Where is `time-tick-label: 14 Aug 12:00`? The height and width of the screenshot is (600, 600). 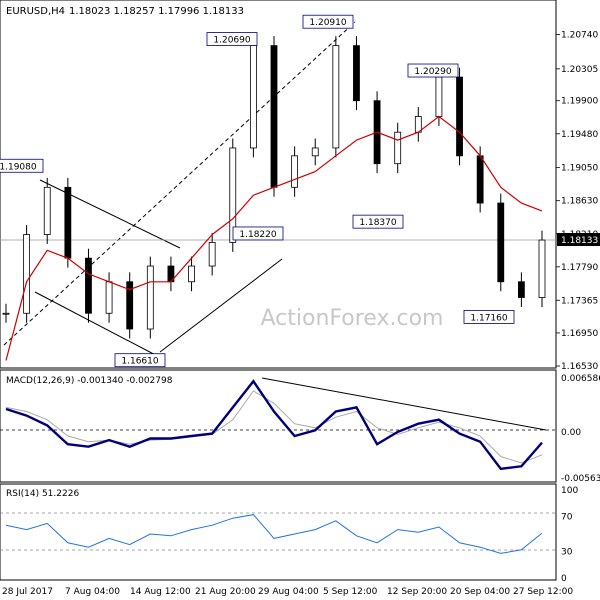
time-tick-label: 14 Aug 12:00 is located at coordinates (160, 592).